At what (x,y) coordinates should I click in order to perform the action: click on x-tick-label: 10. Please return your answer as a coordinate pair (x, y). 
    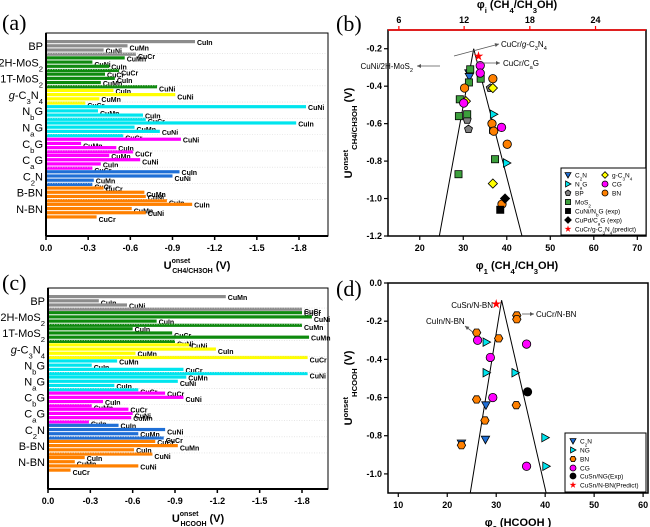
    Looking at the image, I should click on (398, 505).